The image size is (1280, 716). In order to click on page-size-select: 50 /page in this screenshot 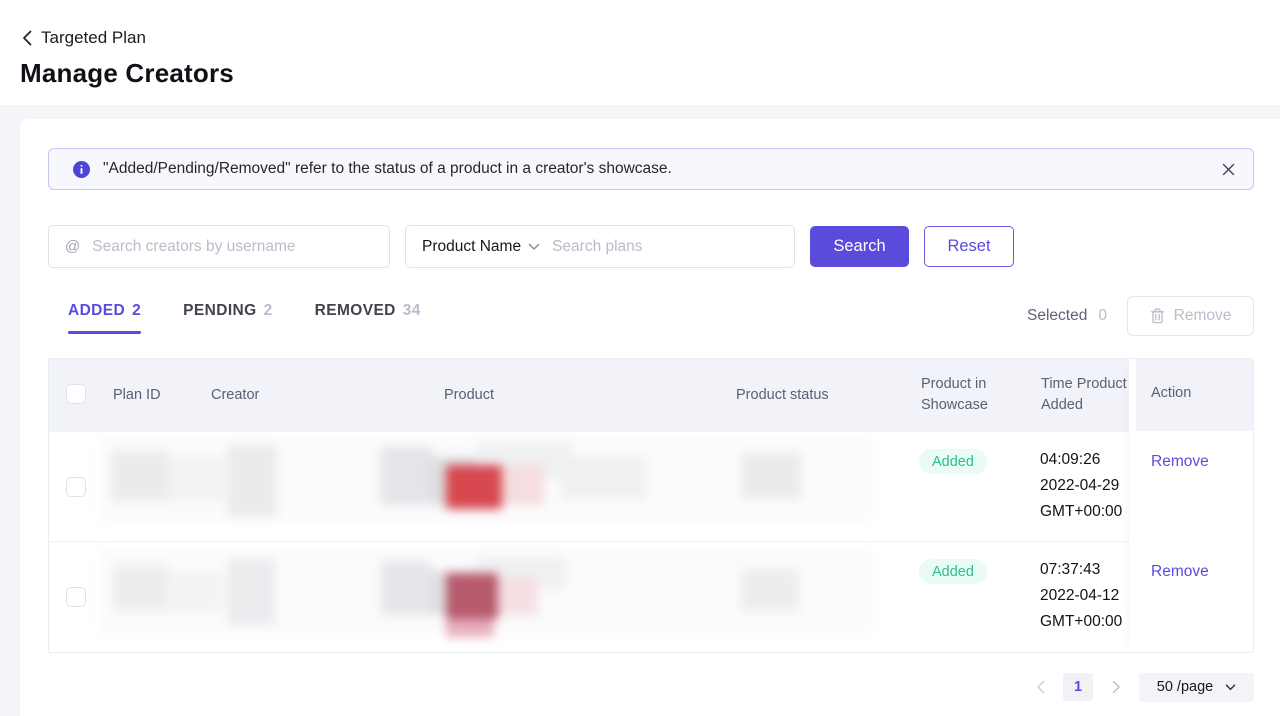, I will do `click(1196, 687)`.